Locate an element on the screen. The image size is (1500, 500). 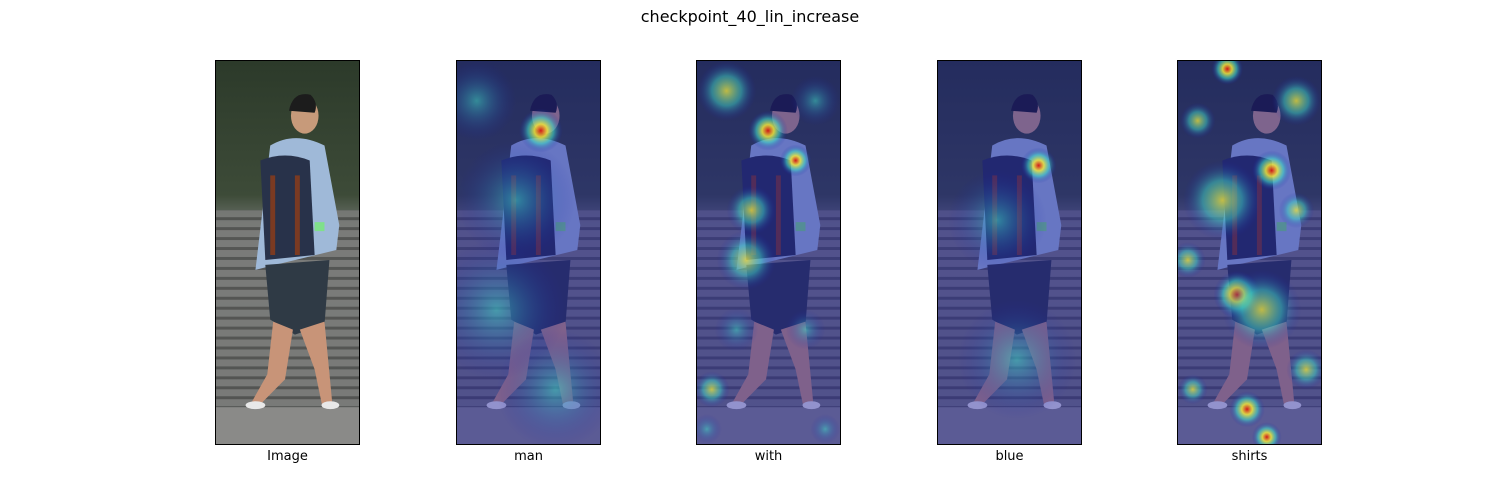
photo-pedestrian is located at coordinates (287, 252).